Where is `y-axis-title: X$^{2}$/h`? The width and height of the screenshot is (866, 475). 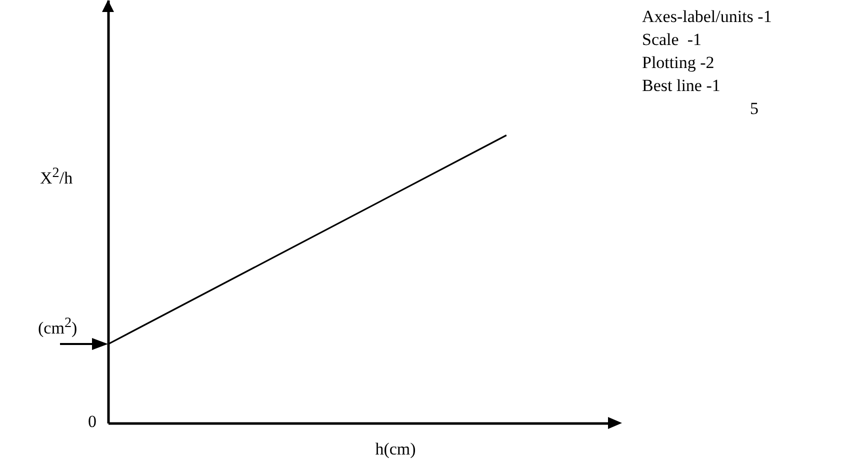
y-axis-title: X$^{2}$/h is located at coordinates (56, 176).